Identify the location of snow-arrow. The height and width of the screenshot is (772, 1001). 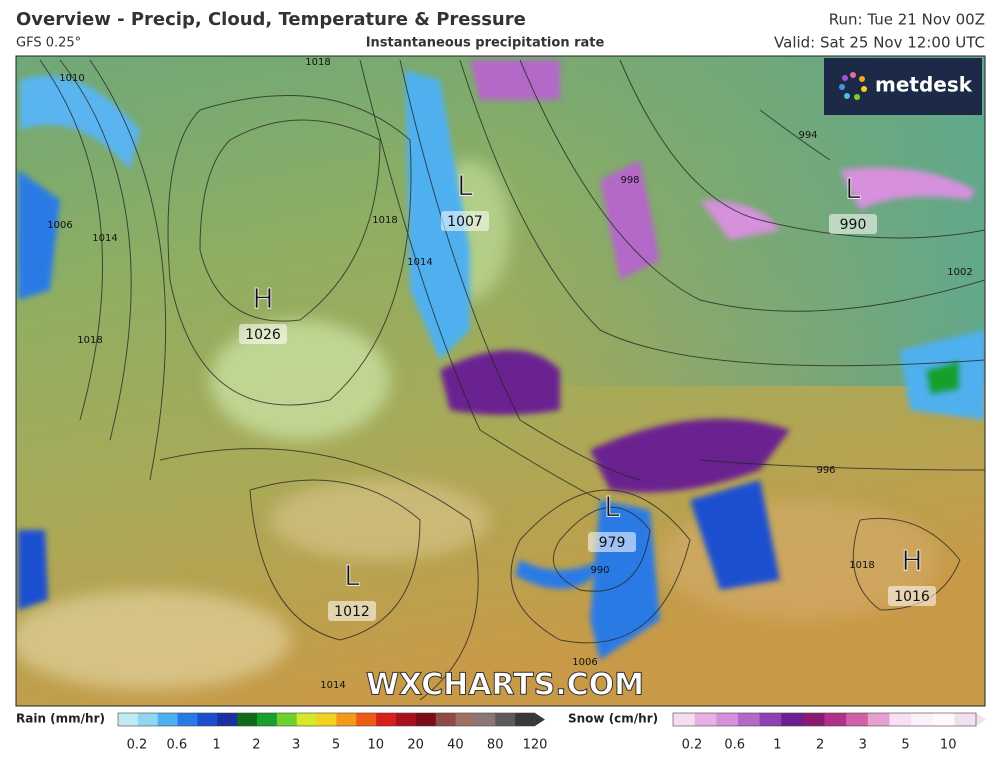
(981, 719).